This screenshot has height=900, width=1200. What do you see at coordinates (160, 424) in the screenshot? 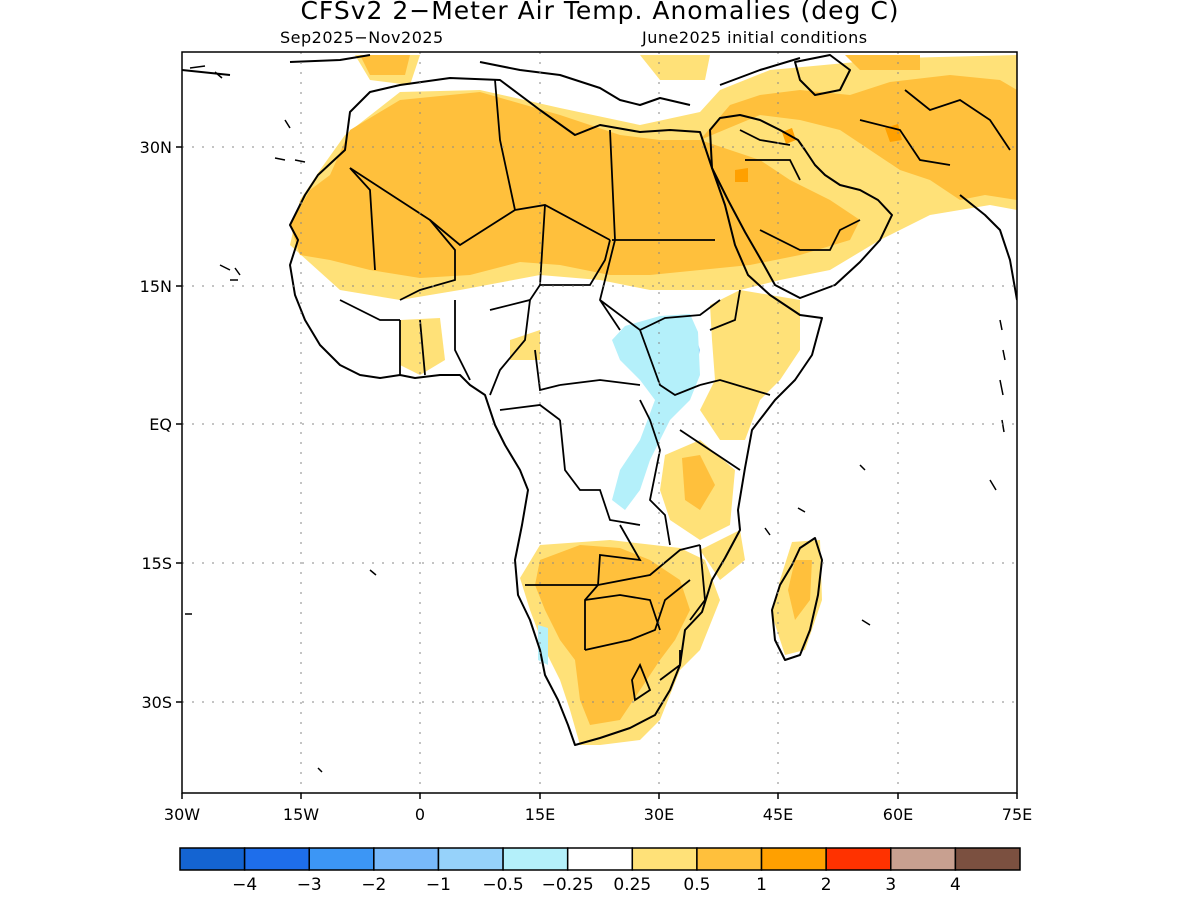
I see `y-tick-label: EQ` at bounding box center [160, 424].